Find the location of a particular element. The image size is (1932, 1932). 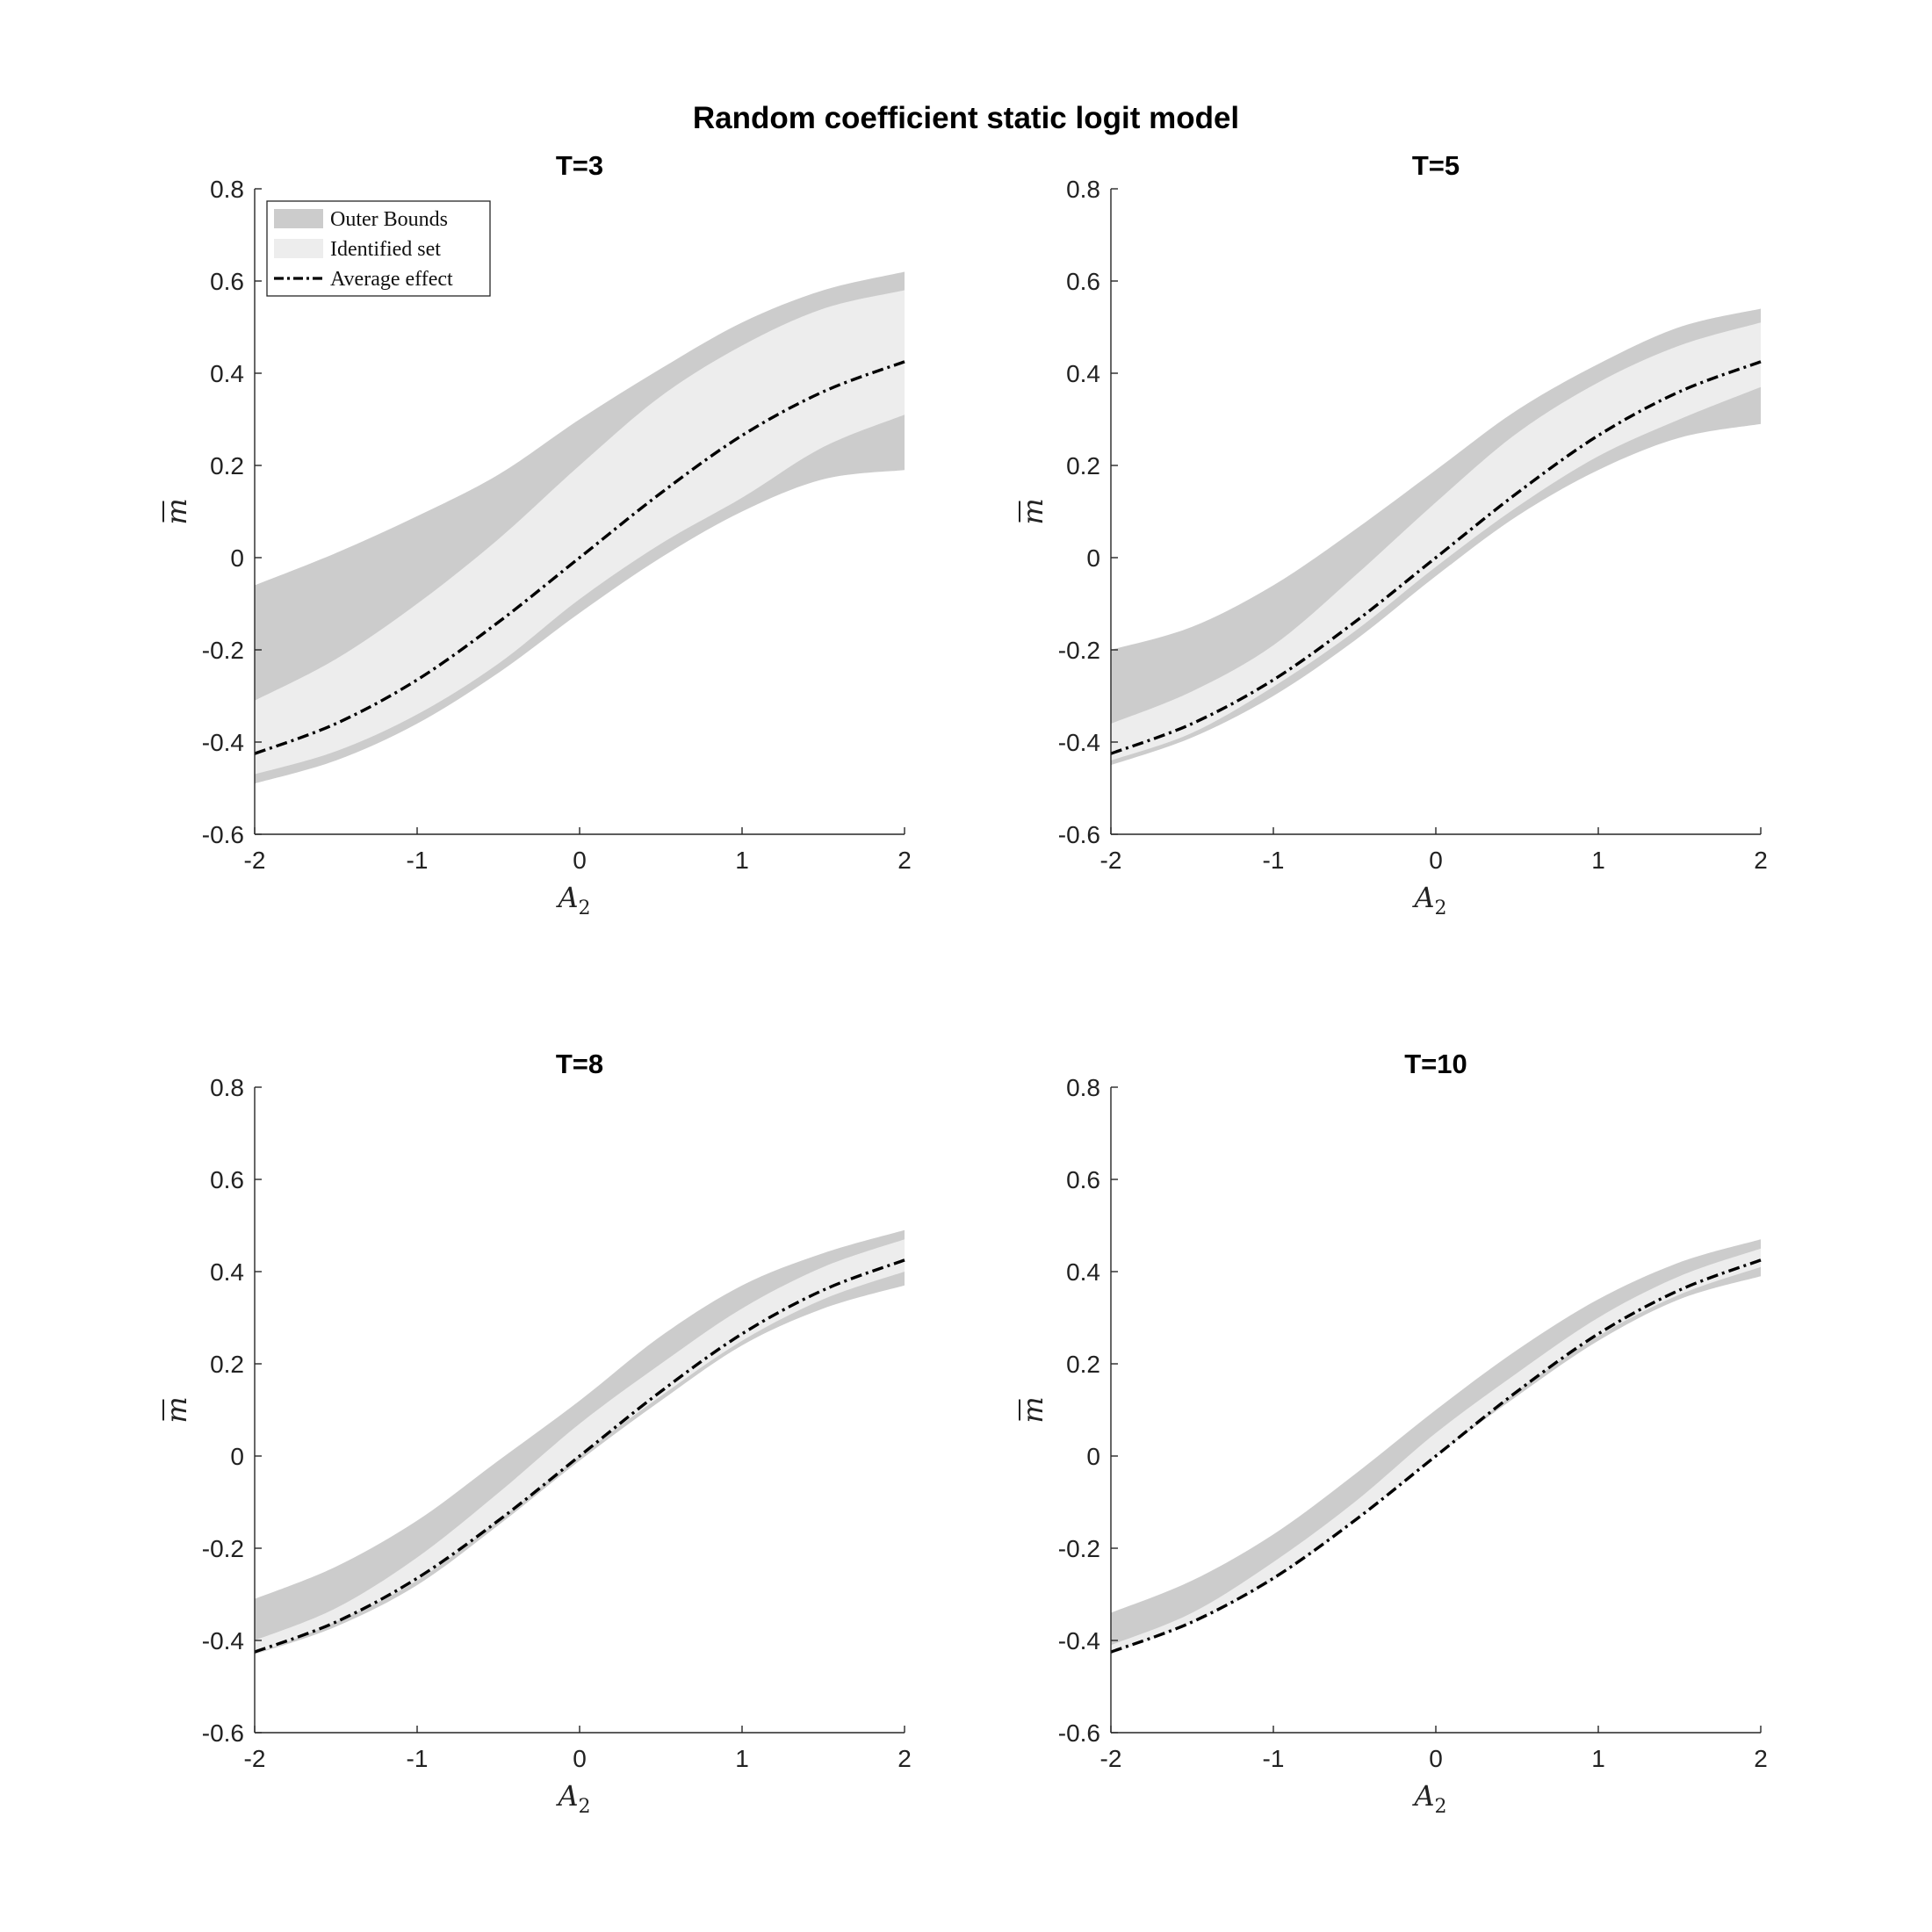

panel-title: T=5 is located at coordinates (1436, 165).